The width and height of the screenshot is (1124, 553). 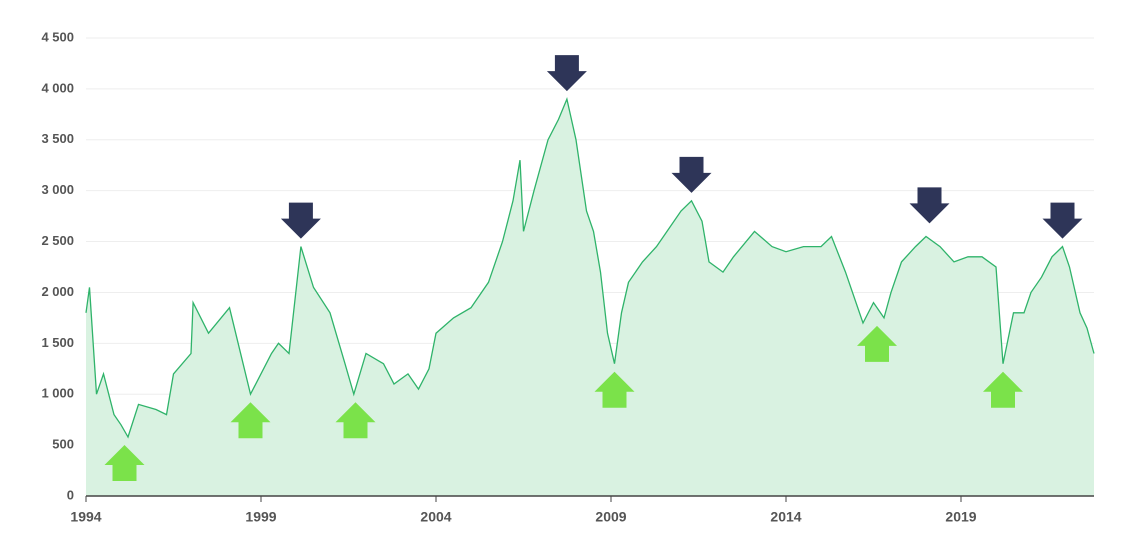 What do you see at coordinates (57, 138) in the screenshot?
I see `y-tick-label: 3 500` at bounding box center [57, 138].